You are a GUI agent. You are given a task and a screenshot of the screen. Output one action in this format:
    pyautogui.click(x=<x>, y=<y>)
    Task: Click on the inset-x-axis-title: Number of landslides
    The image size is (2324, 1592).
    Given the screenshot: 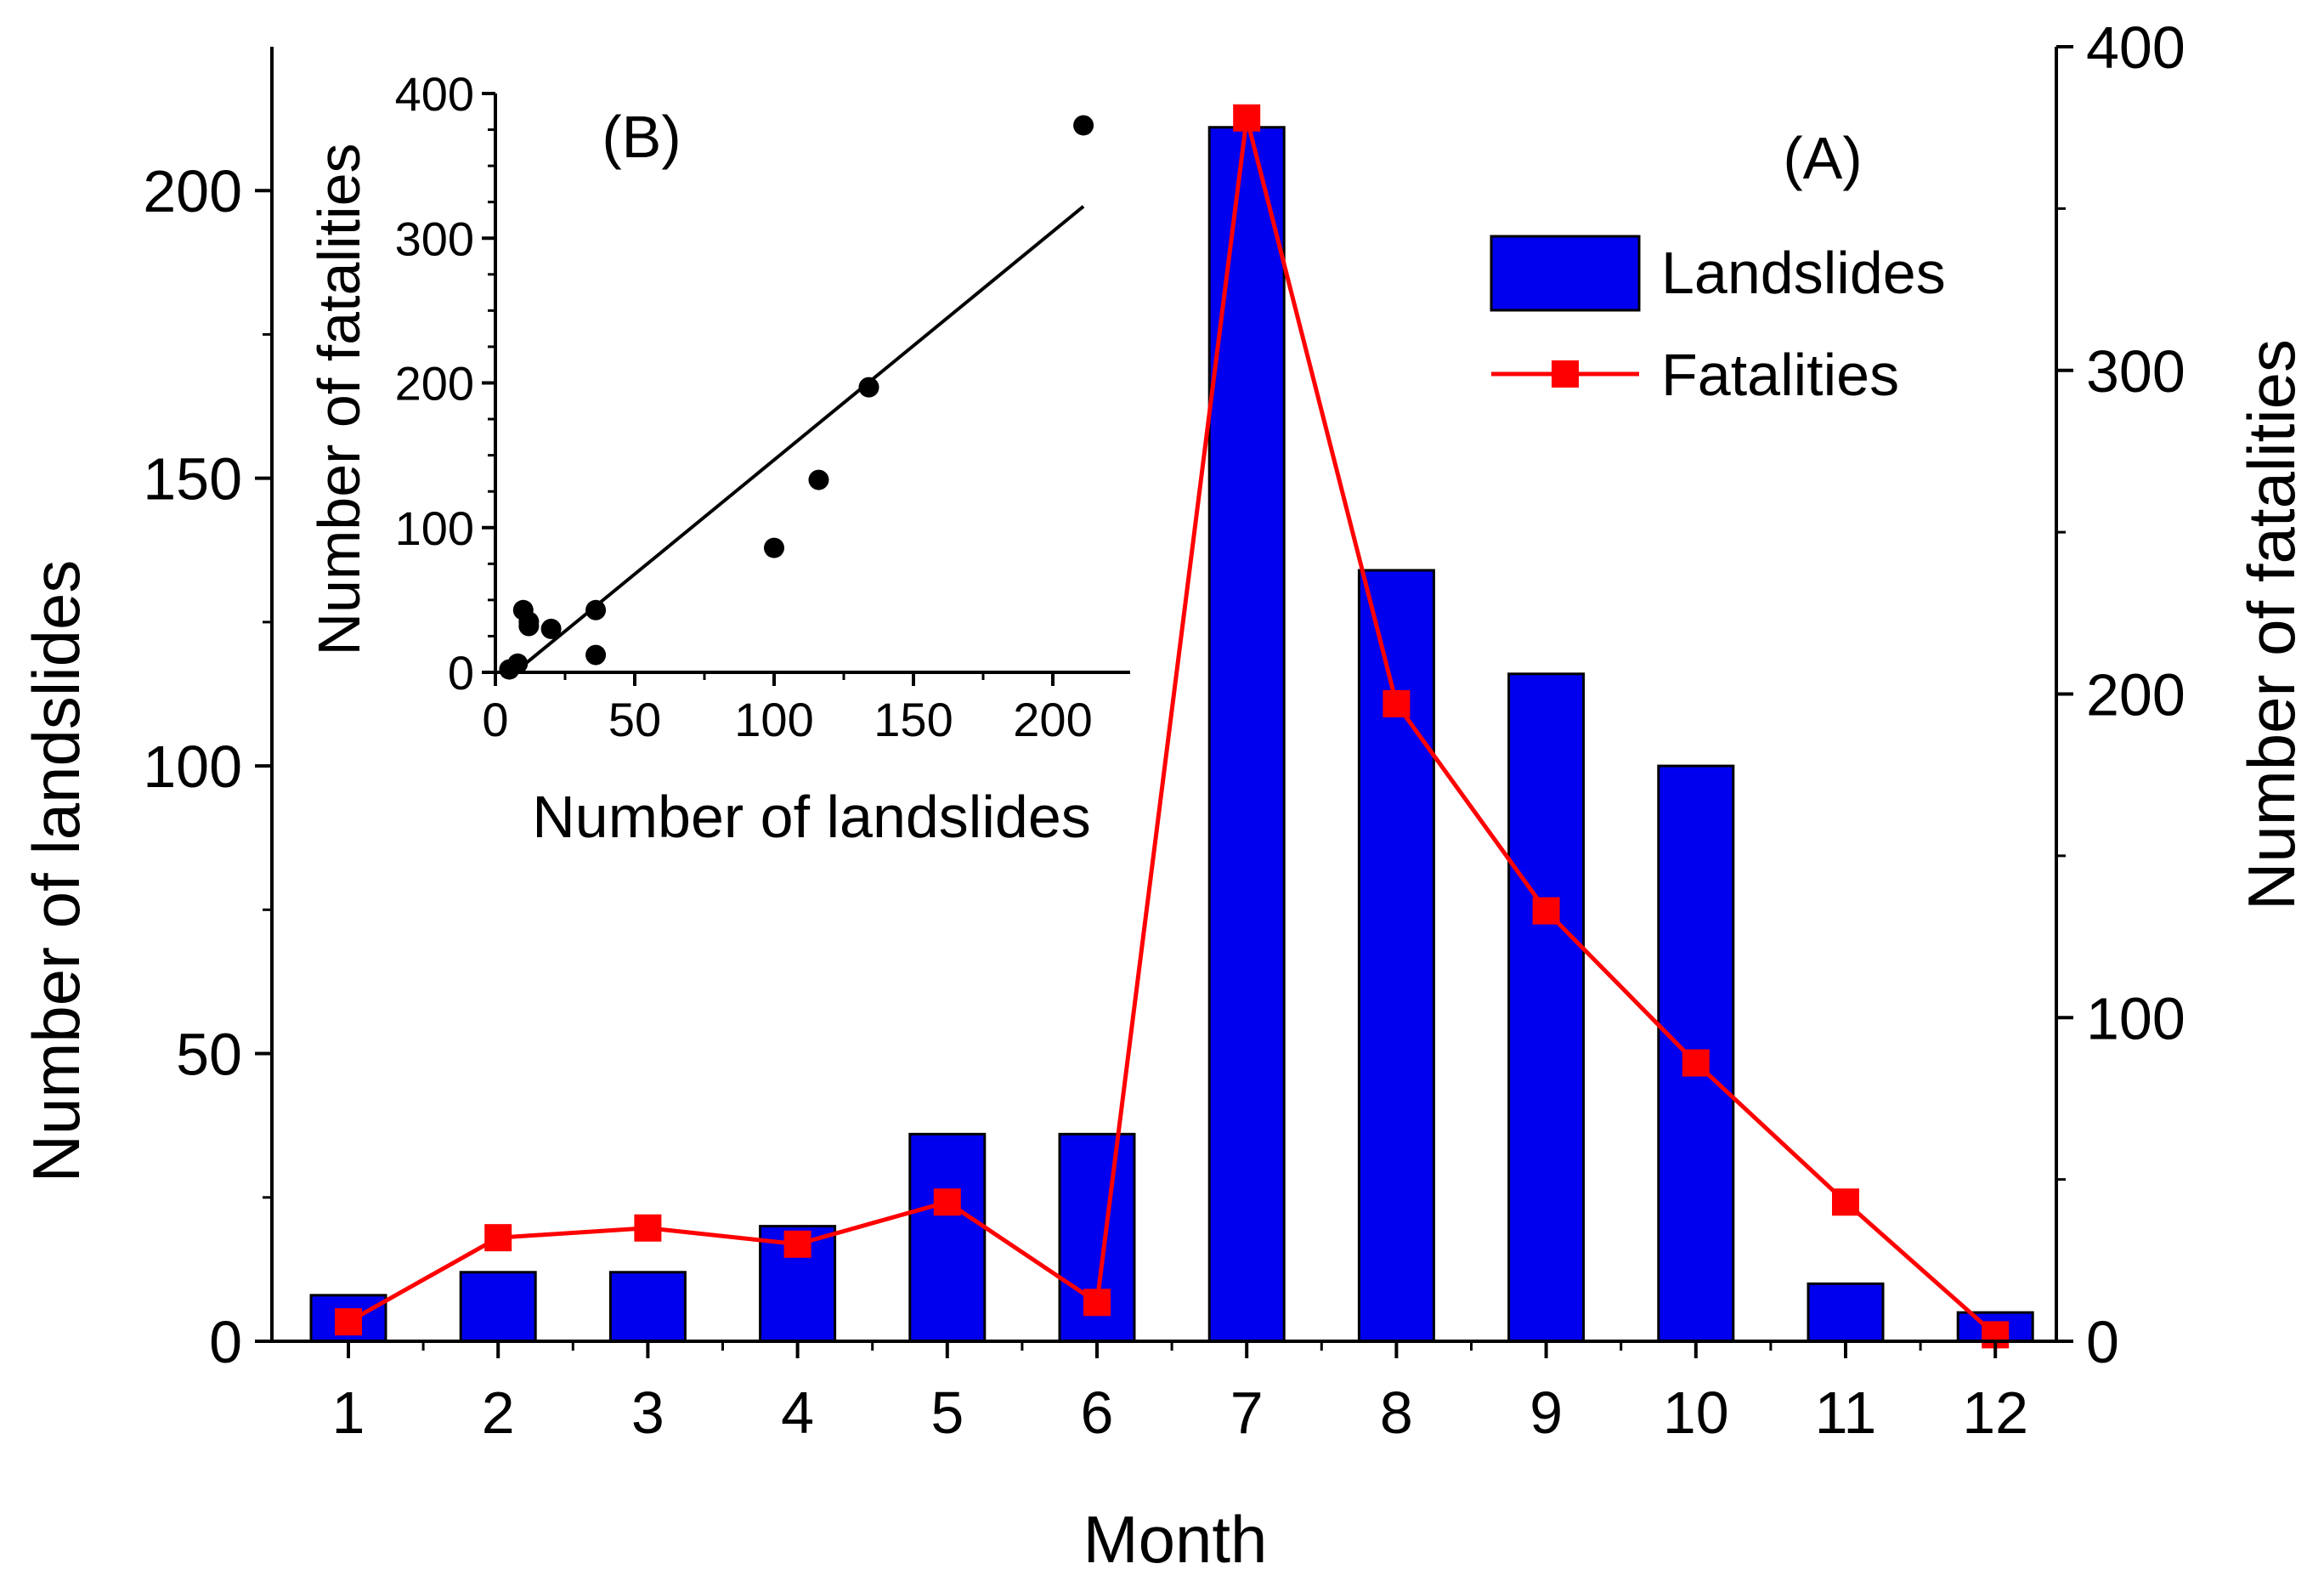 What is the action you would take?
    pyautogui.click(x=811, y=817)
    